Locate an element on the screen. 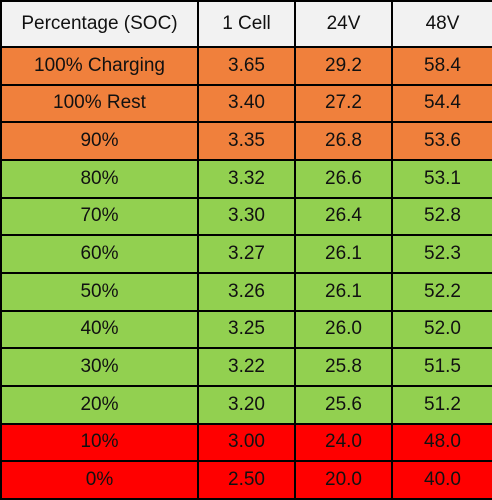  voltage-48v-cell: 54.4 is located at coordinates (441, 103).